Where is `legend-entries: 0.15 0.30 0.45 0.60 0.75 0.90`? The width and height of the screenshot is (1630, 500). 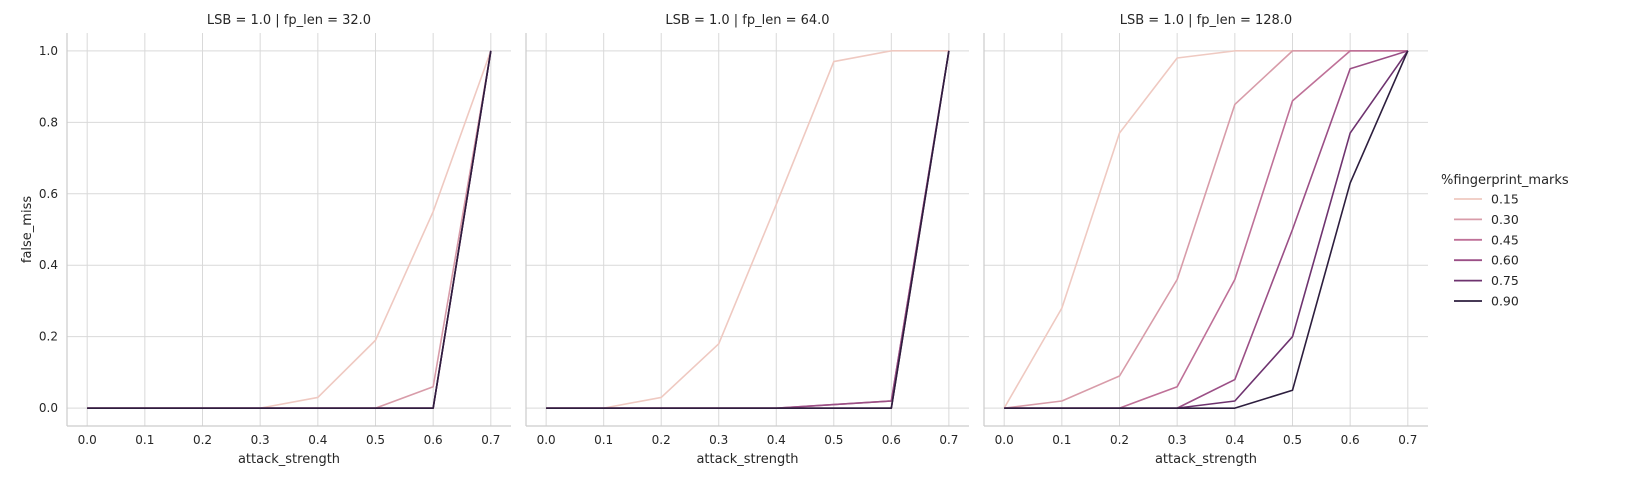
legend-entries: 0.15 0.30 0.45 0.60 0.75 0.90 is located at coordinates (1486, 250).